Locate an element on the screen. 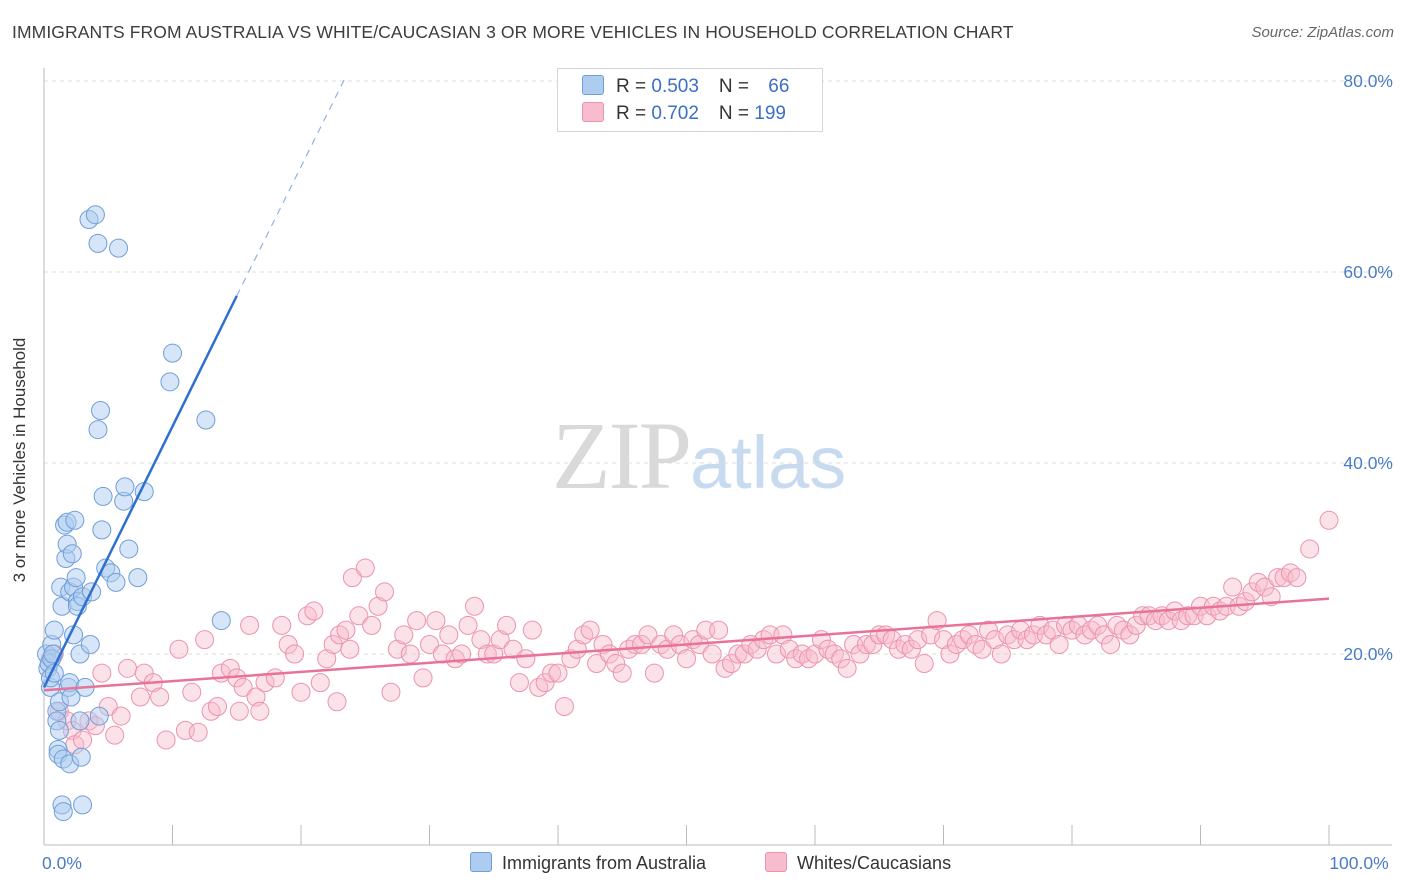 This screenshot has height=892, width=1406. series-legend-australia: Immigrants from Australia is located at coordinates (588, 863).